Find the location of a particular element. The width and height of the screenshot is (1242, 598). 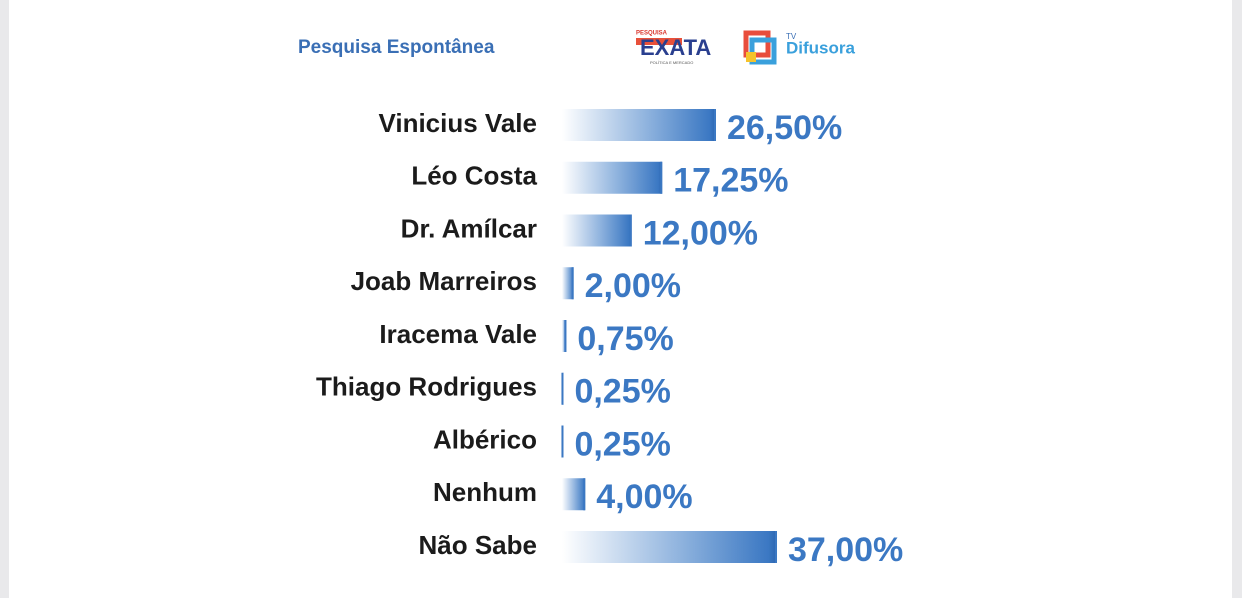

logo-stripe is located at coordinates (659, 41).